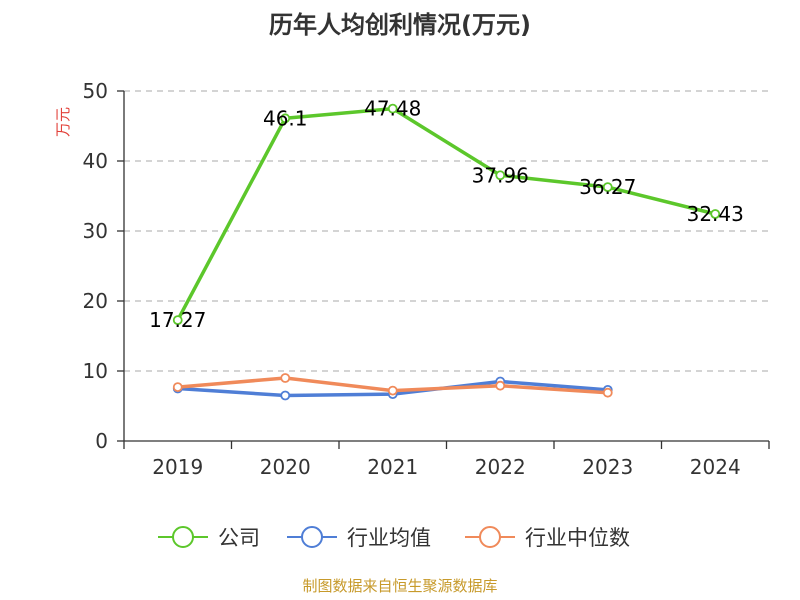 This screenshot has width=800, height=600. Describe the element at coordinates (389, 538) in the screenshot. I see `legend-label: 行业均值` at that location.